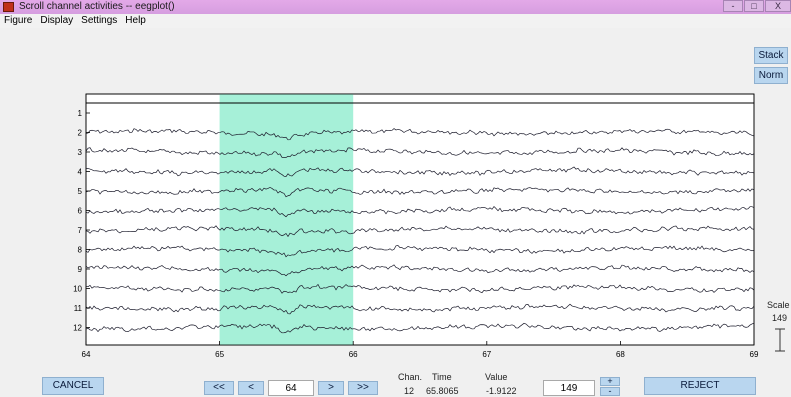  I want to click on channel-label-9: 9, so click(80, 269).